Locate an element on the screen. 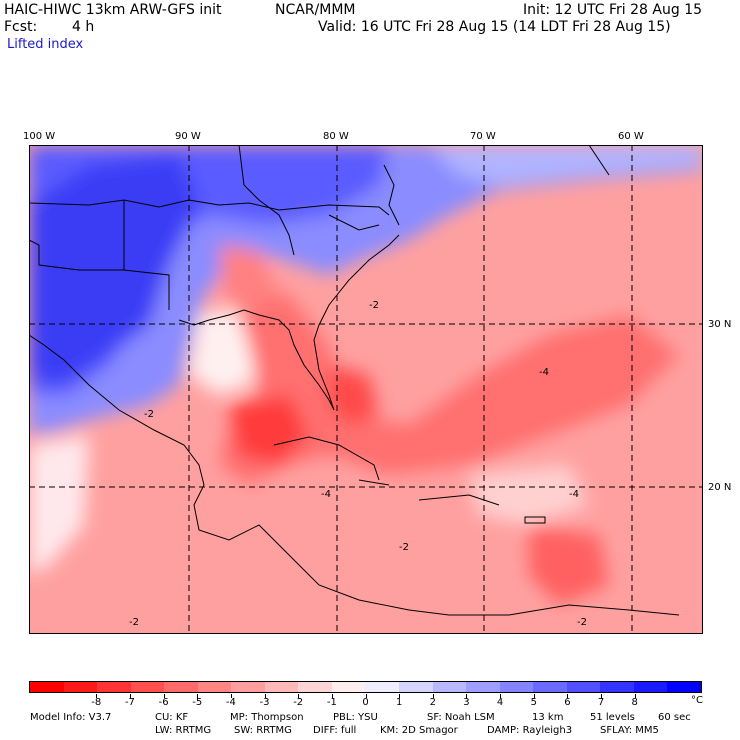 Image resolution: width=740 pixels, height=740 pixels. colorbar-unit: °C is located at coordinates (697, 700).